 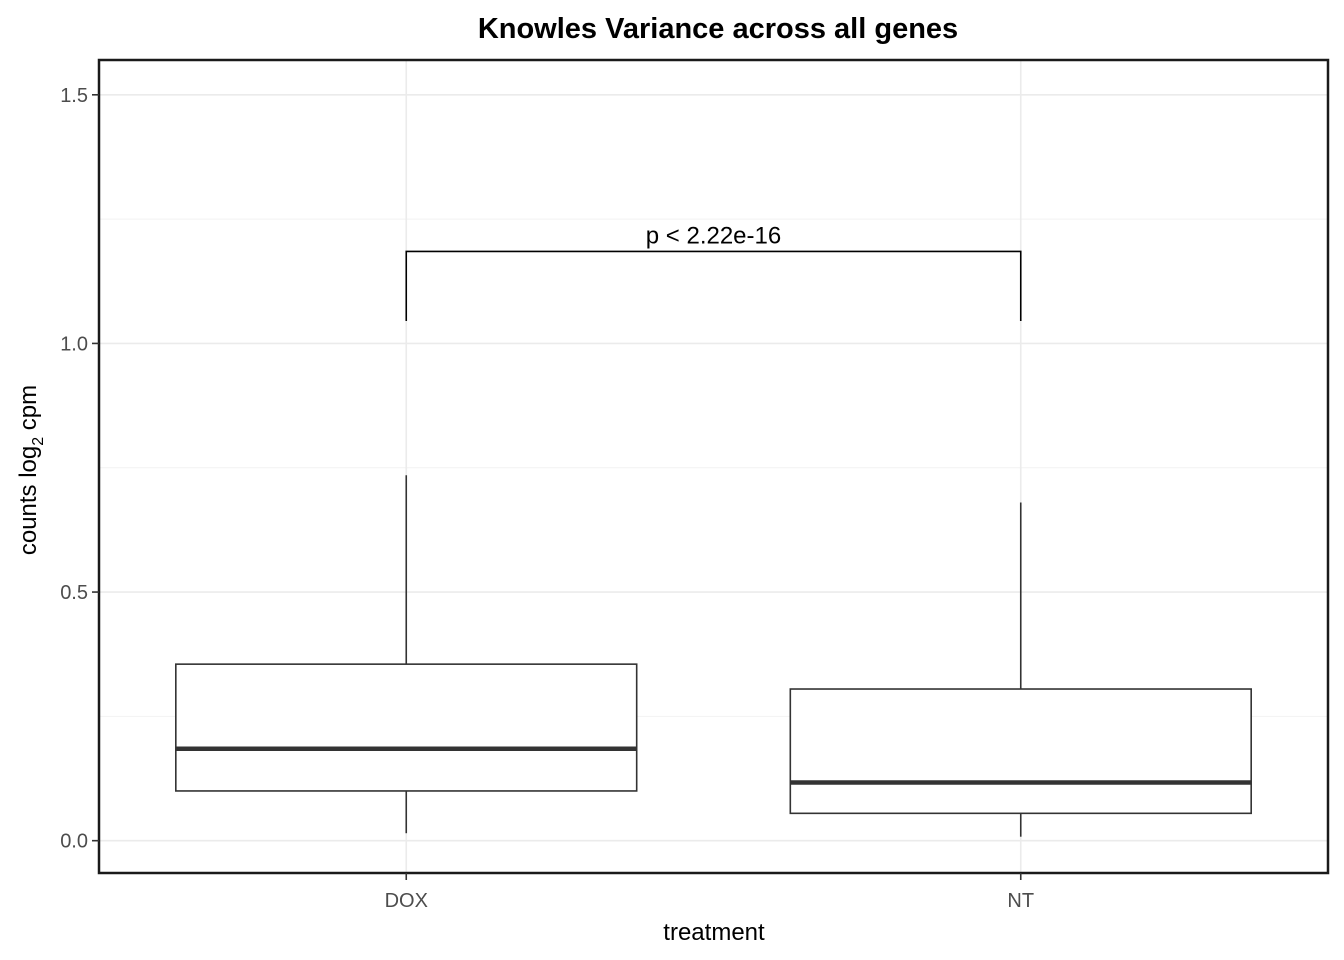 What do you see at coordinates (406, 901) in the screenshot?
I see `x-tick-label: DOX` at bounding box center [406, 901].